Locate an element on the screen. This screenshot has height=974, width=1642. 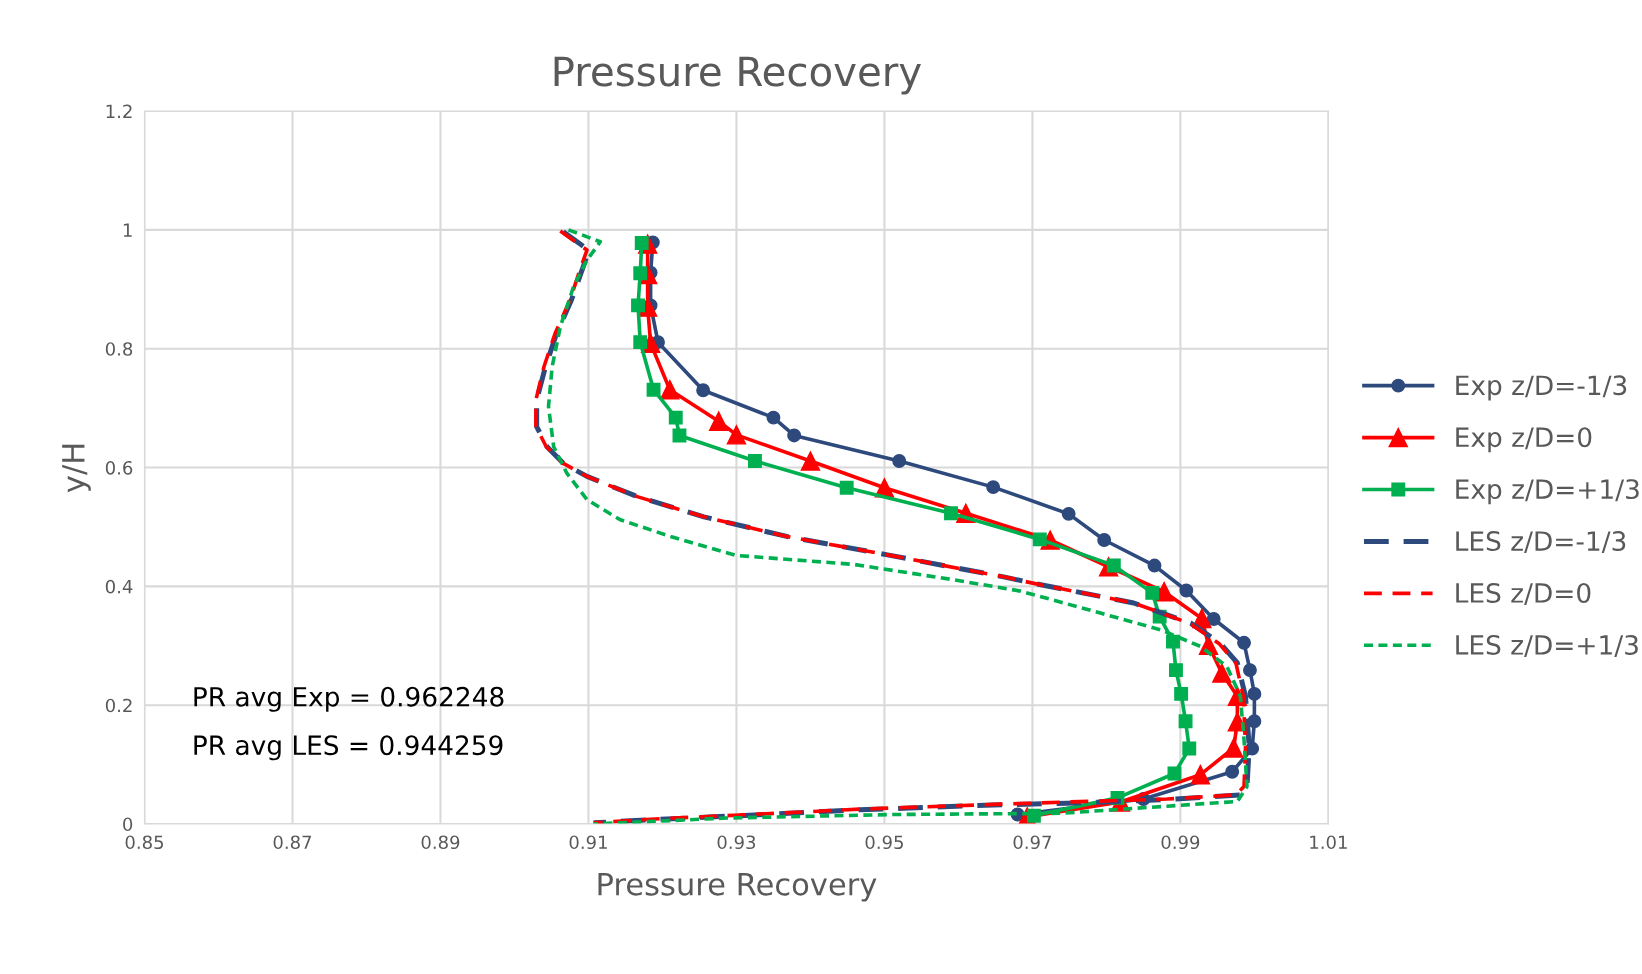
legend-label: LES z/D=+1/3 is located at coordinates (1547, 645).